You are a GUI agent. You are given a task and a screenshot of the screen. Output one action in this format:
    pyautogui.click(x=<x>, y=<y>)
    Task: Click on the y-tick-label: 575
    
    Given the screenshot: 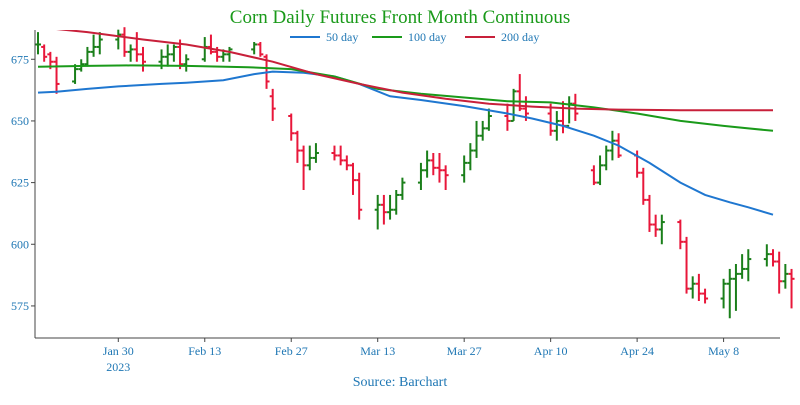 What is the action you would take?
    pyautogui.click(x=20, y=306)
    